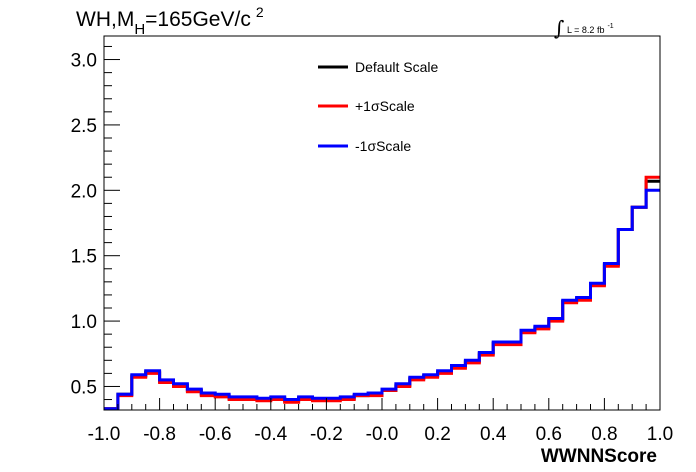 This screenshot has height=472, width=696. What do you see at coordinates (437, 434) in the screenshot?
I see `x-tick-label: 0.2` at bounding box center [437, 434].